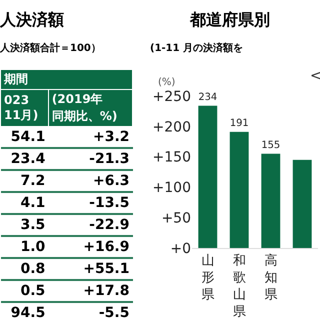 Image resolution: width=320 pixels, height=320 pixels. I want to click on text: -22.9, so click(90, 225).